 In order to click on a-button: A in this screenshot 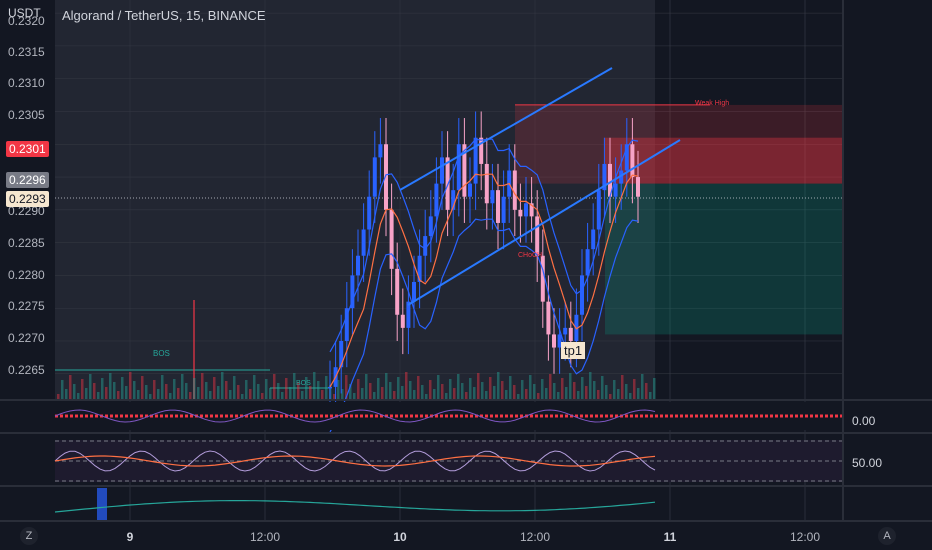, I will do `click(887, 536)`.